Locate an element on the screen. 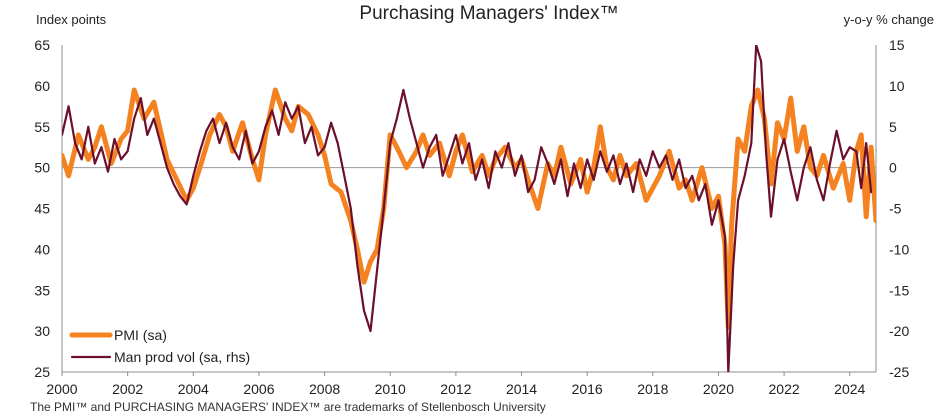  y-axis-left-label: Index points is located at coordinates (71, 19).